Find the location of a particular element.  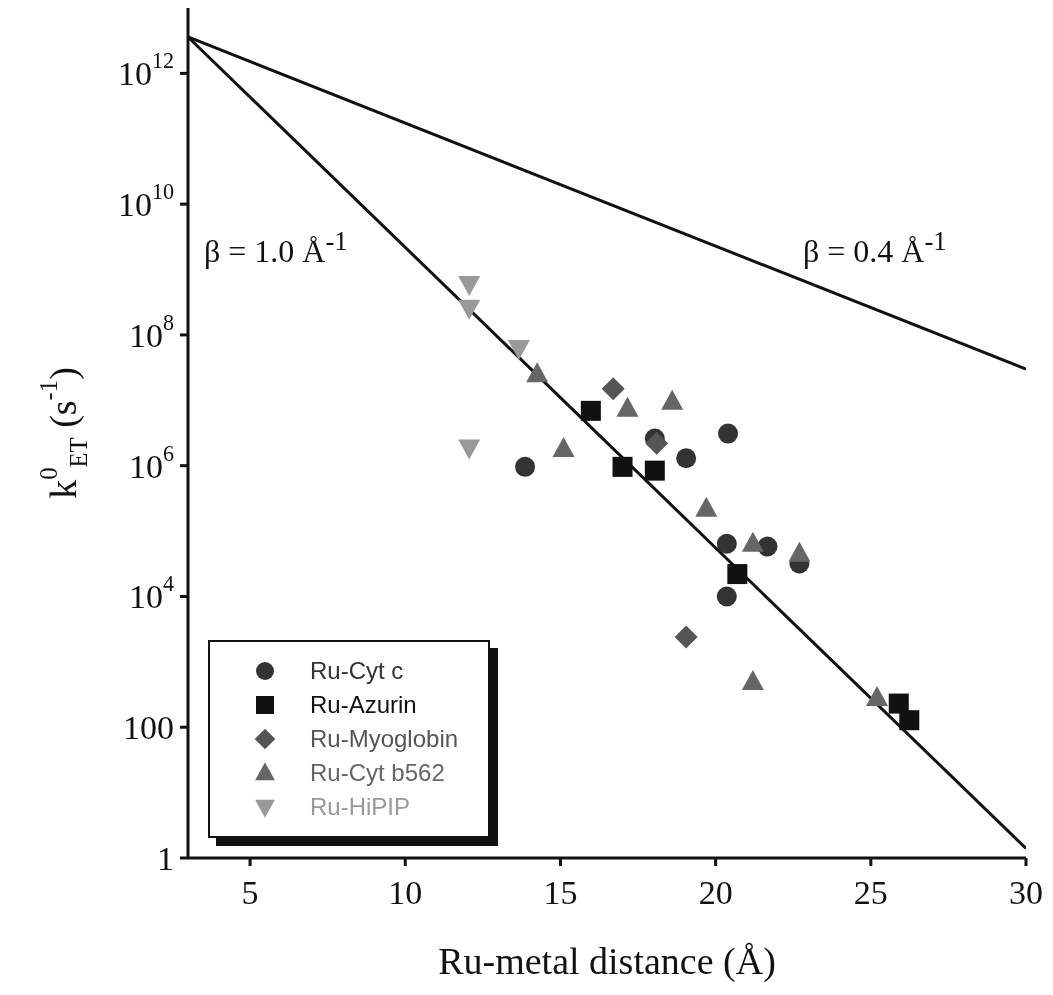

legend-label: Ru-Cyt b562 is located at coordinates (377, 773).